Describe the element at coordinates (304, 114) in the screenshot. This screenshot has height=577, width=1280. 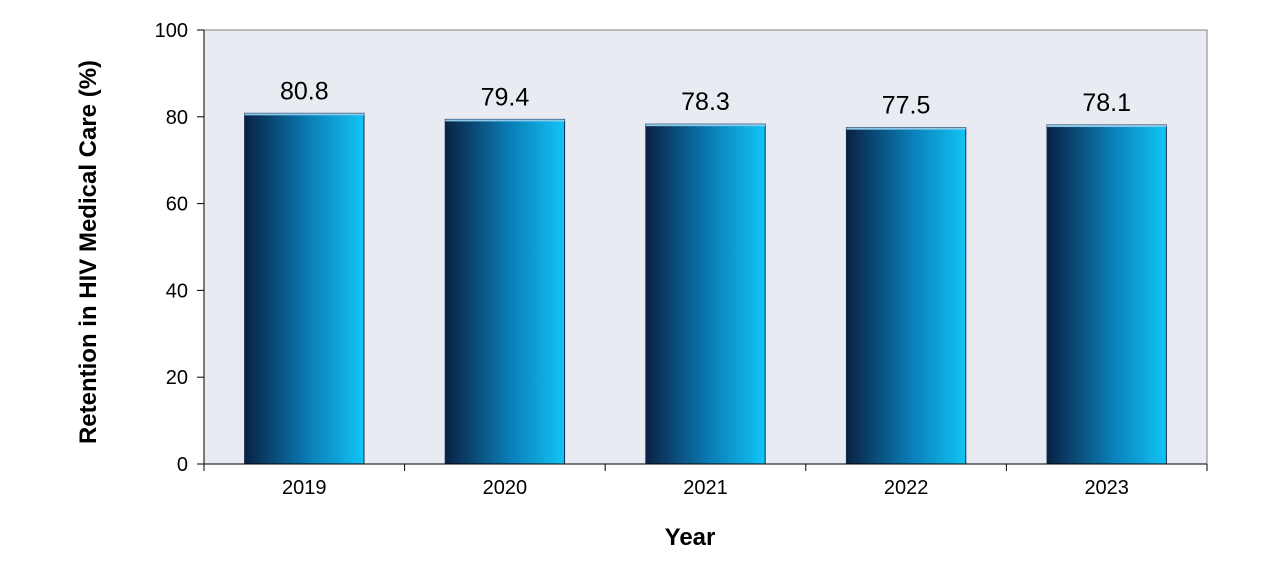
I see `bar-top-2019` at that location.